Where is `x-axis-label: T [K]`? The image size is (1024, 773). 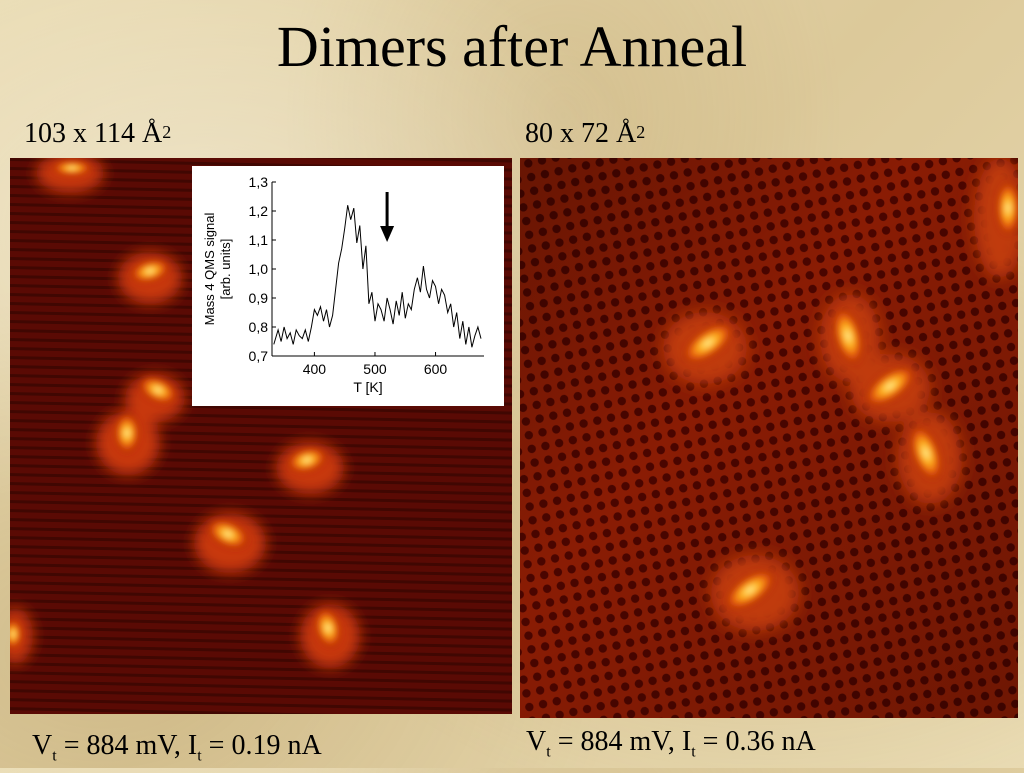 x-axis-label: T [K] is located at coordinates (367, 387).